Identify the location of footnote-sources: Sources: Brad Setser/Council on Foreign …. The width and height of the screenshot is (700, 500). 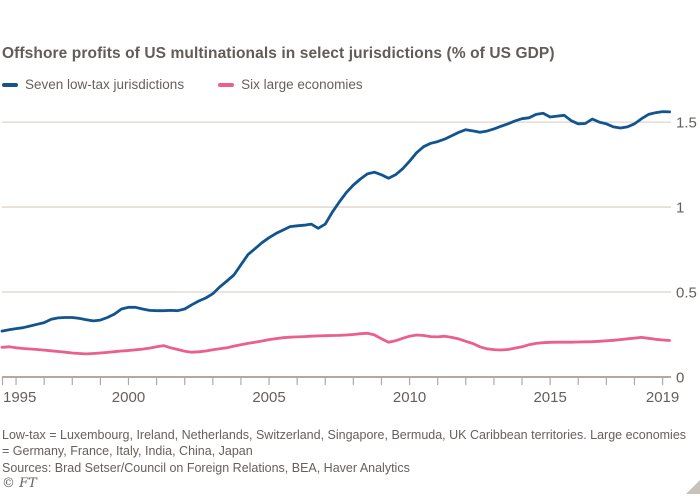
(206, 467).